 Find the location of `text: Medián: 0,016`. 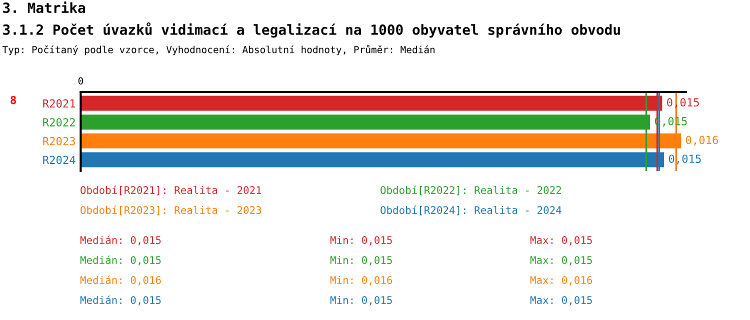

text: Medián: 0,016 is located at coordinates (120, 281).